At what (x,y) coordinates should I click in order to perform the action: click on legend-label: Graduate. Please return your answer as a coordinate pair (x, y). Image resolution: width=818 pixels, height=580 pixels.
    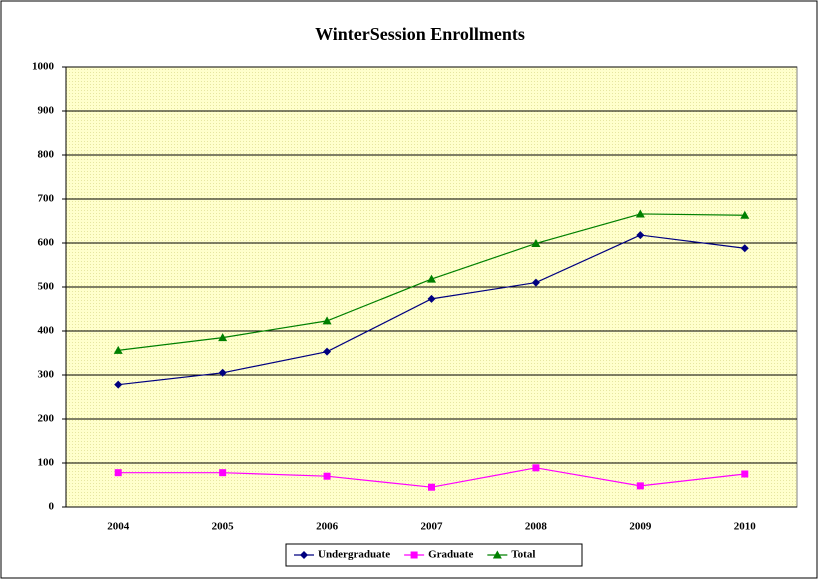
    Looking at the image, I should click on (450, 555).